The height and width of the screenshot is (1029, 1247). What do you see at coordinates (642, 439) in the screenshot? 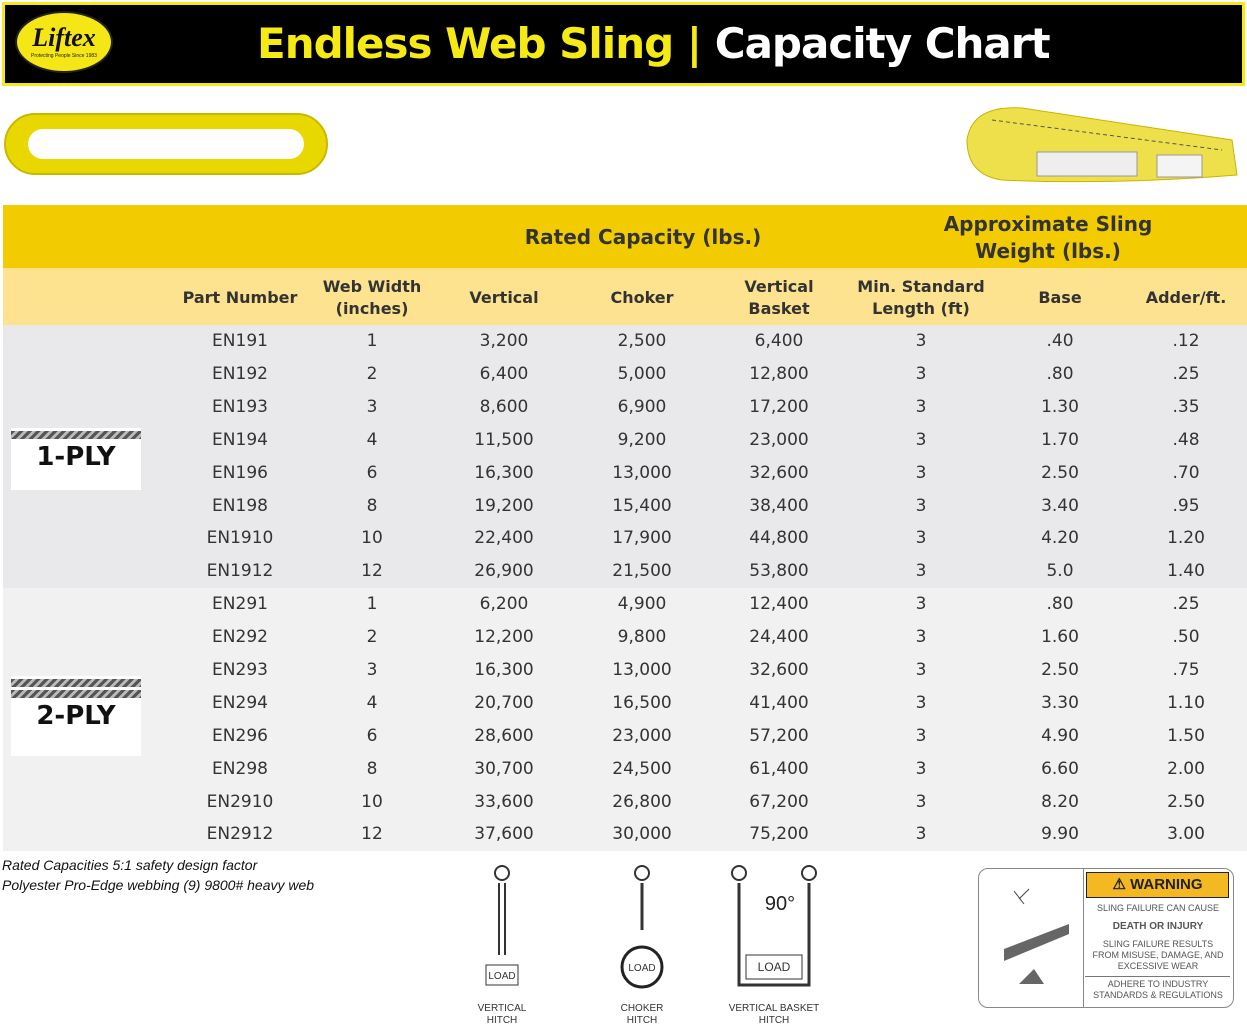
I see `table-cell: 9,200` at bounding box center [642, 439].